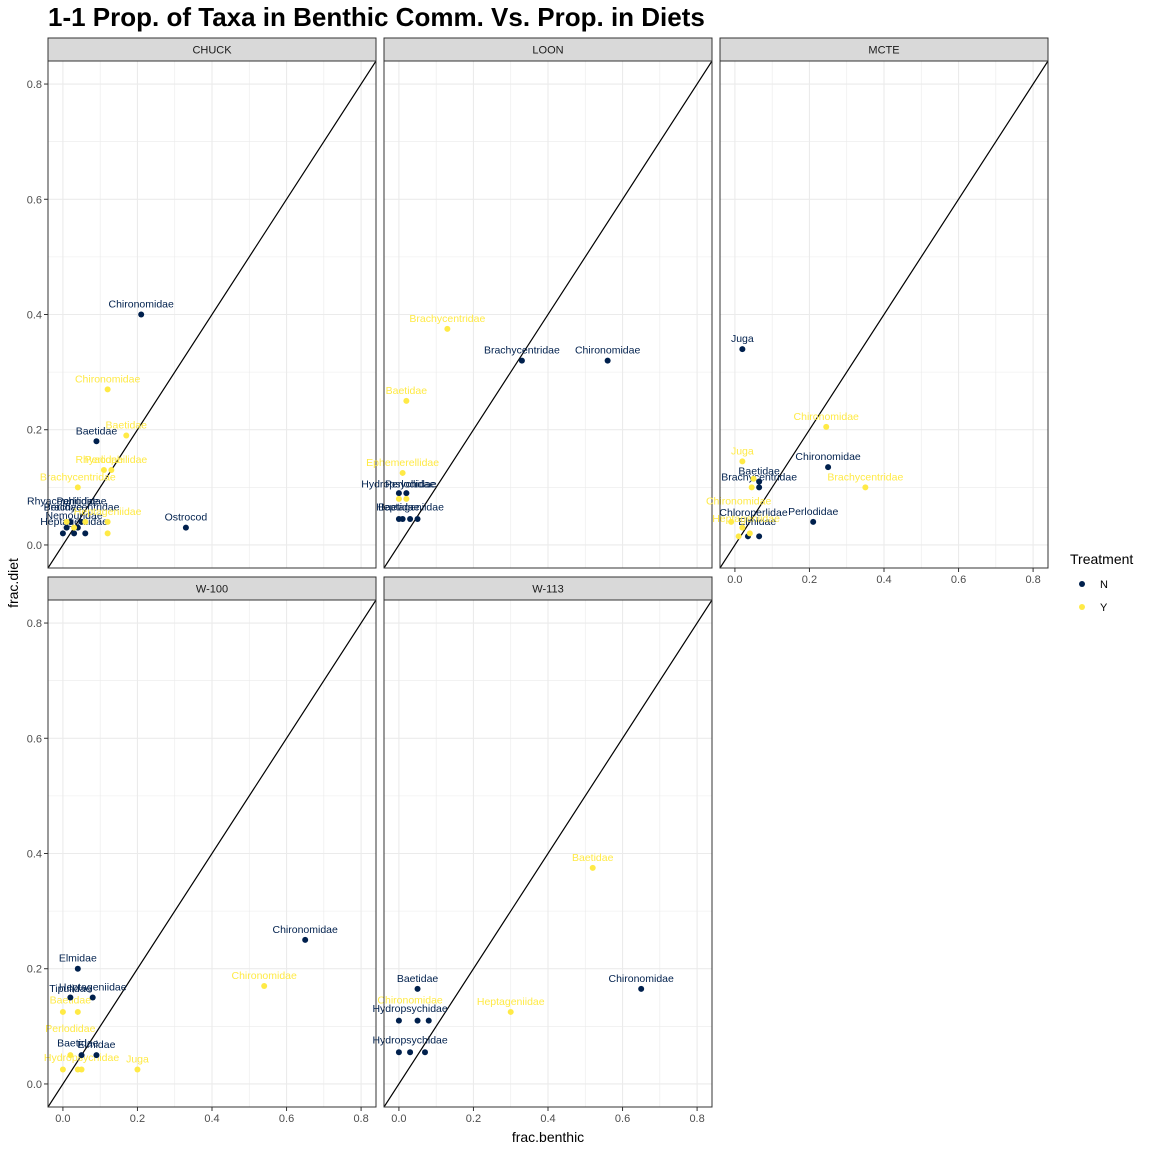 This screenshot has width=1152, height=1152. What do you see at coordinates (753, 513) in the screenshot?
I see `point-label: Chloroperlidae` at bounding box center [753, 513].